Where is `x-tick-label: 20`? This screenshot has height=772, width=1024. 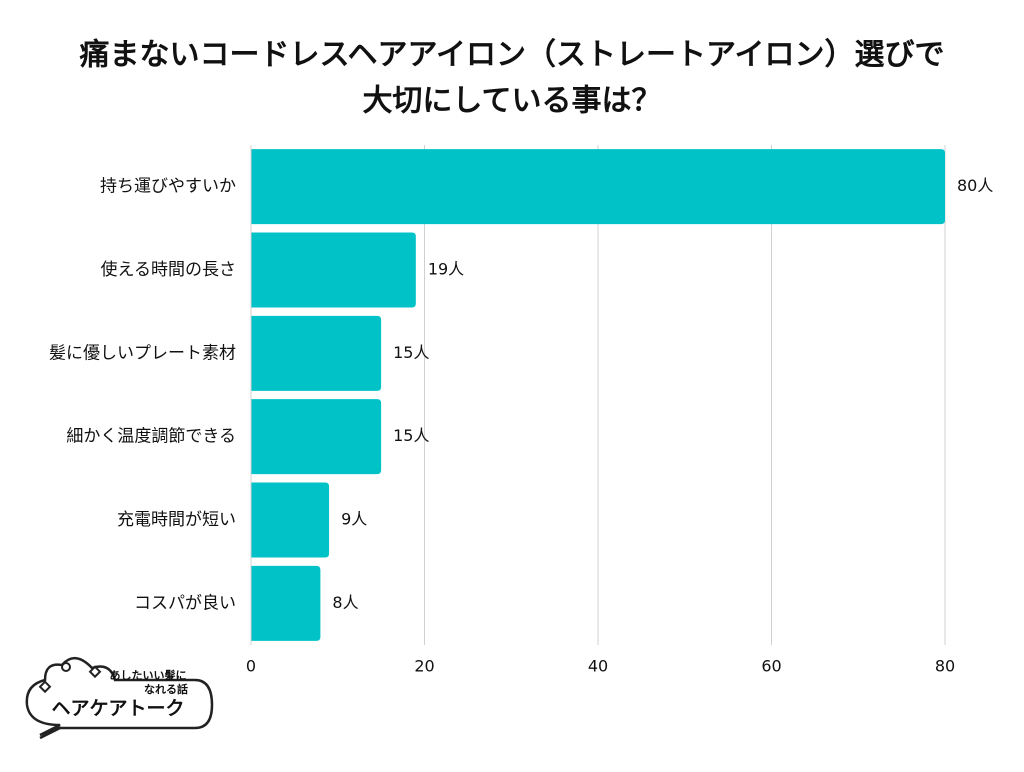
x-tick-label: 20 is located at coordinates (424, 666).